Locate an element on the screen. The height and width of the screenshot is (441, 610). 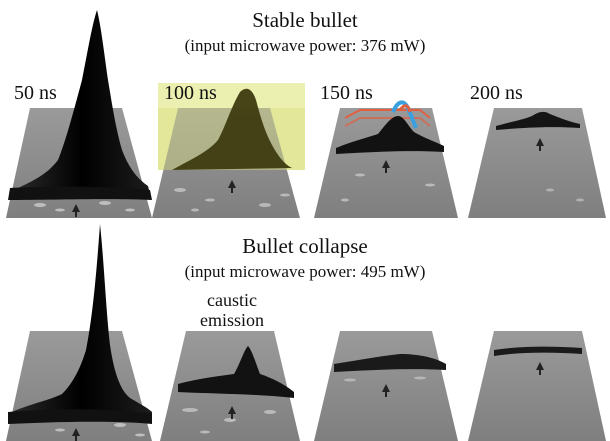
emission-label: emission is located at coordinates (231, 320).